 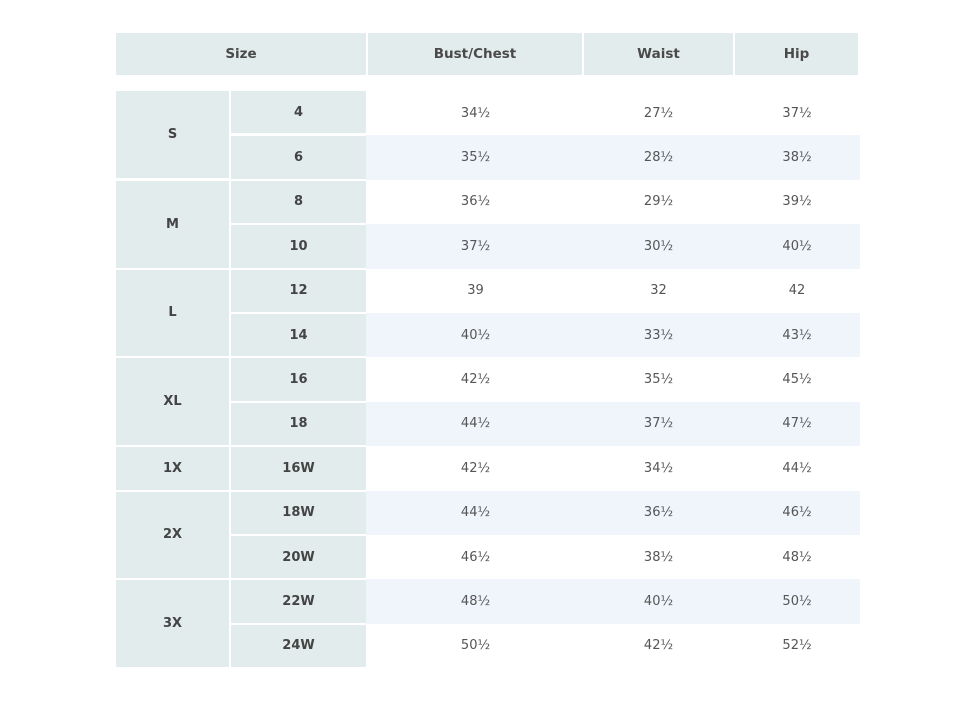 I want to click on hip-cell: 39½, so click(x=797, y=202).